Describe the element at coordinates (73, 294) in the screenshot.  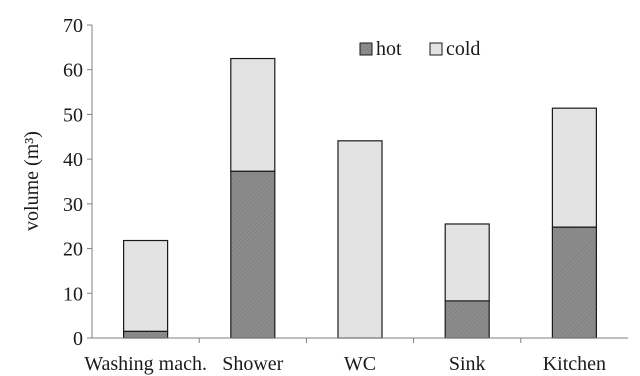
I see `y-tick-label: 10` at that location.